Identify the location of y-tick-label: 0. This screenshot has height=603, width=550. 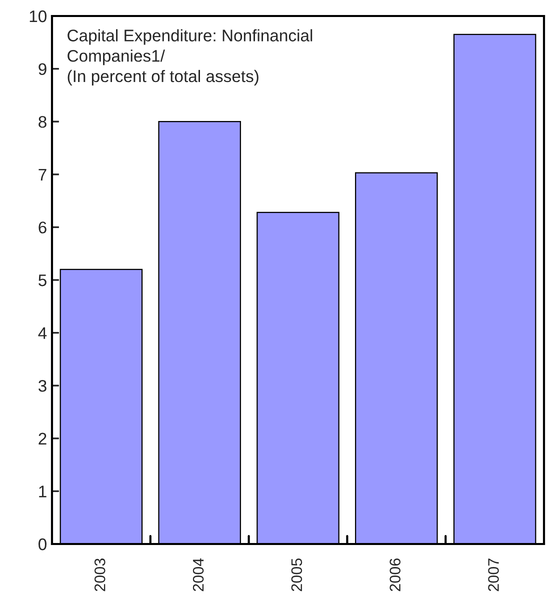
(42, 544).